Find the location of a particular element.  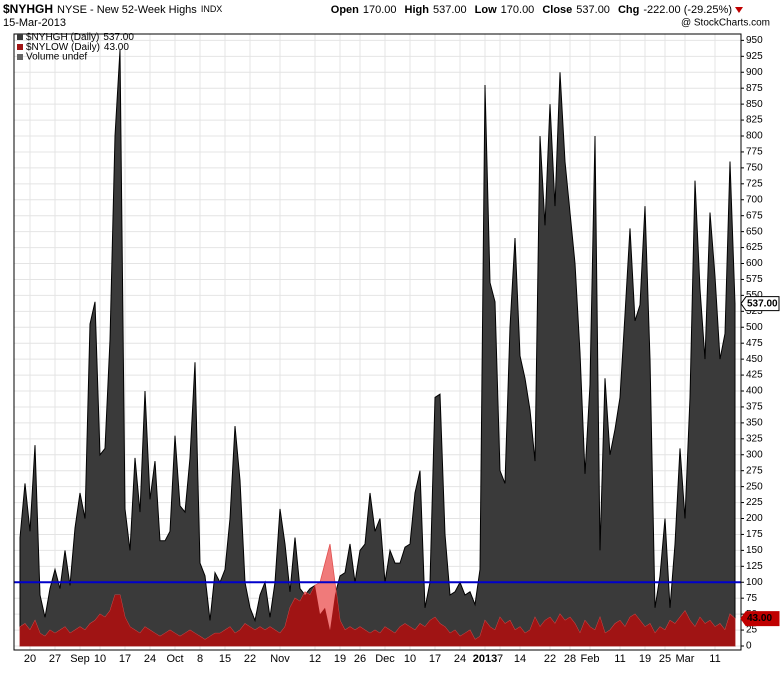

x-tick-label: Sep is located at coordinates (80, 659).